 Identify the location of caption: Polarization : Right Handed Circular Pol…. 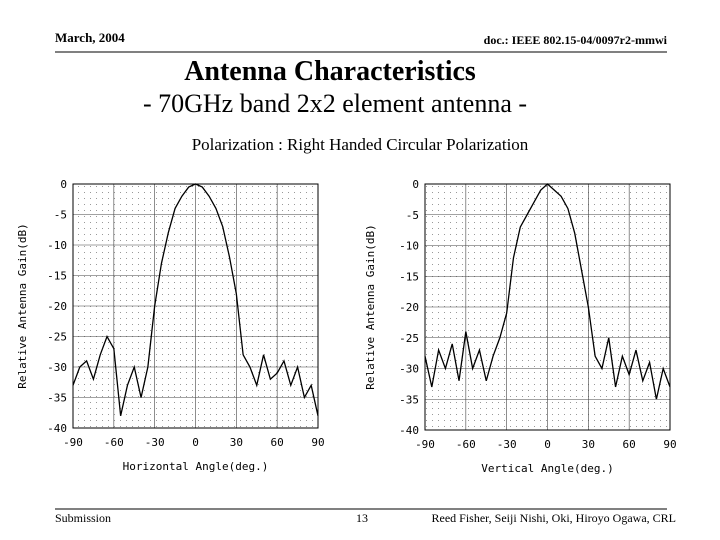
(360, 144).